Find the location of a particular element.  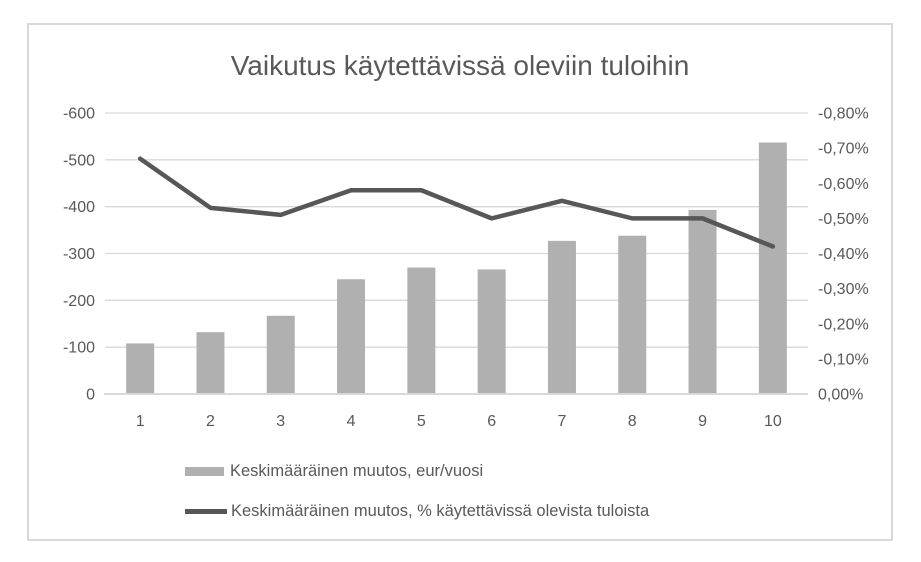

x-axis-tick-label: 4 is located at coordinates (351, 421).